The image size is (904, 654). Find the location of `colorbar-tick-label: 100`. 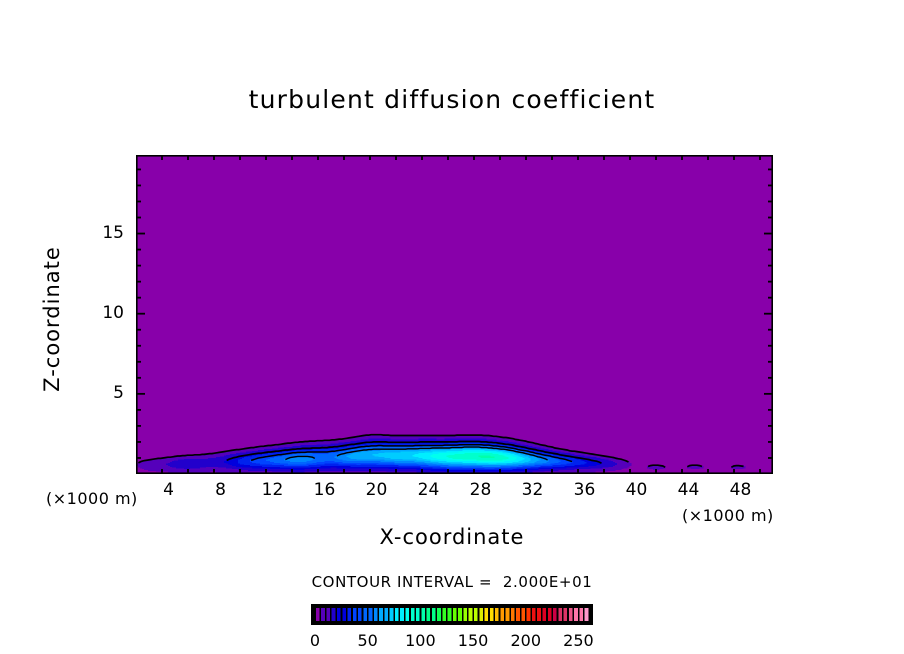

colorbar-tick-label: 100 is located at coordinates (420, 640).